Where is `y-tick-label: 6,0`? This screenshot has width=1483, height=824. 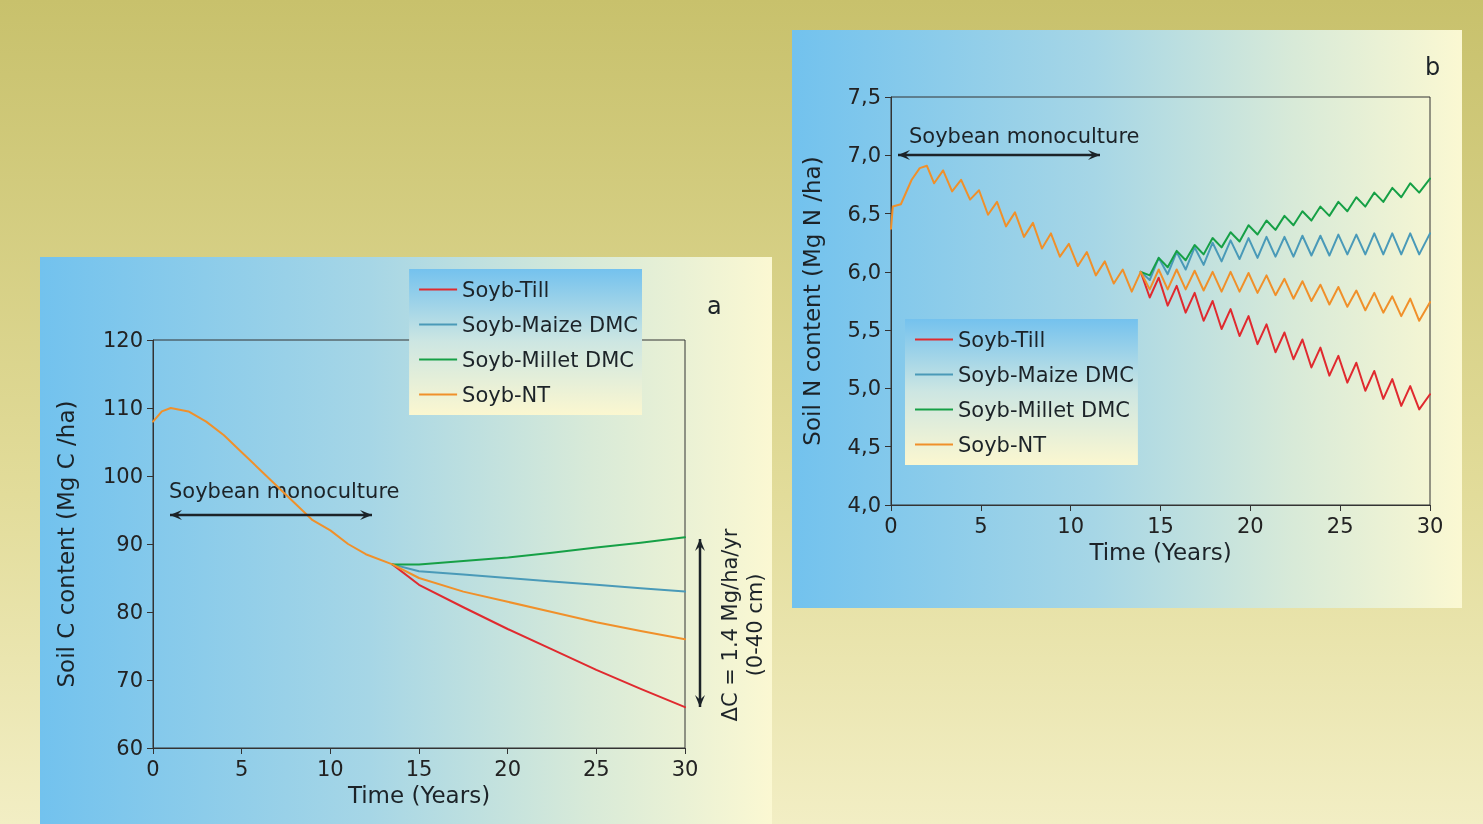 y-tick-label: 6,0 is located at coordinates (864, 271).